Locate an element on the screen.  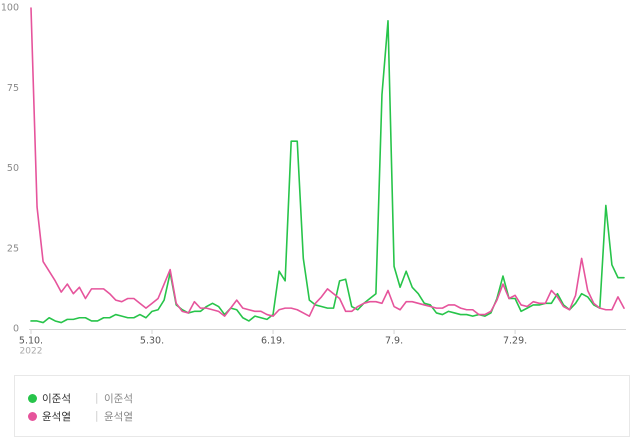
legend-item-series-2: 윤석열 | 윤석열 is located at coordinates (80, 416).